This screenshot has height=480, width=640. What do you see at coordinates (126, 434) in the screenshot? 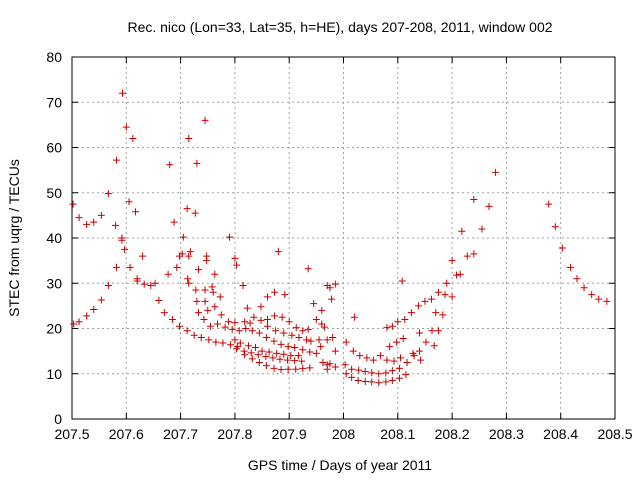
I see `x-tick-label: 207.6` at bounding box center [126, 434].